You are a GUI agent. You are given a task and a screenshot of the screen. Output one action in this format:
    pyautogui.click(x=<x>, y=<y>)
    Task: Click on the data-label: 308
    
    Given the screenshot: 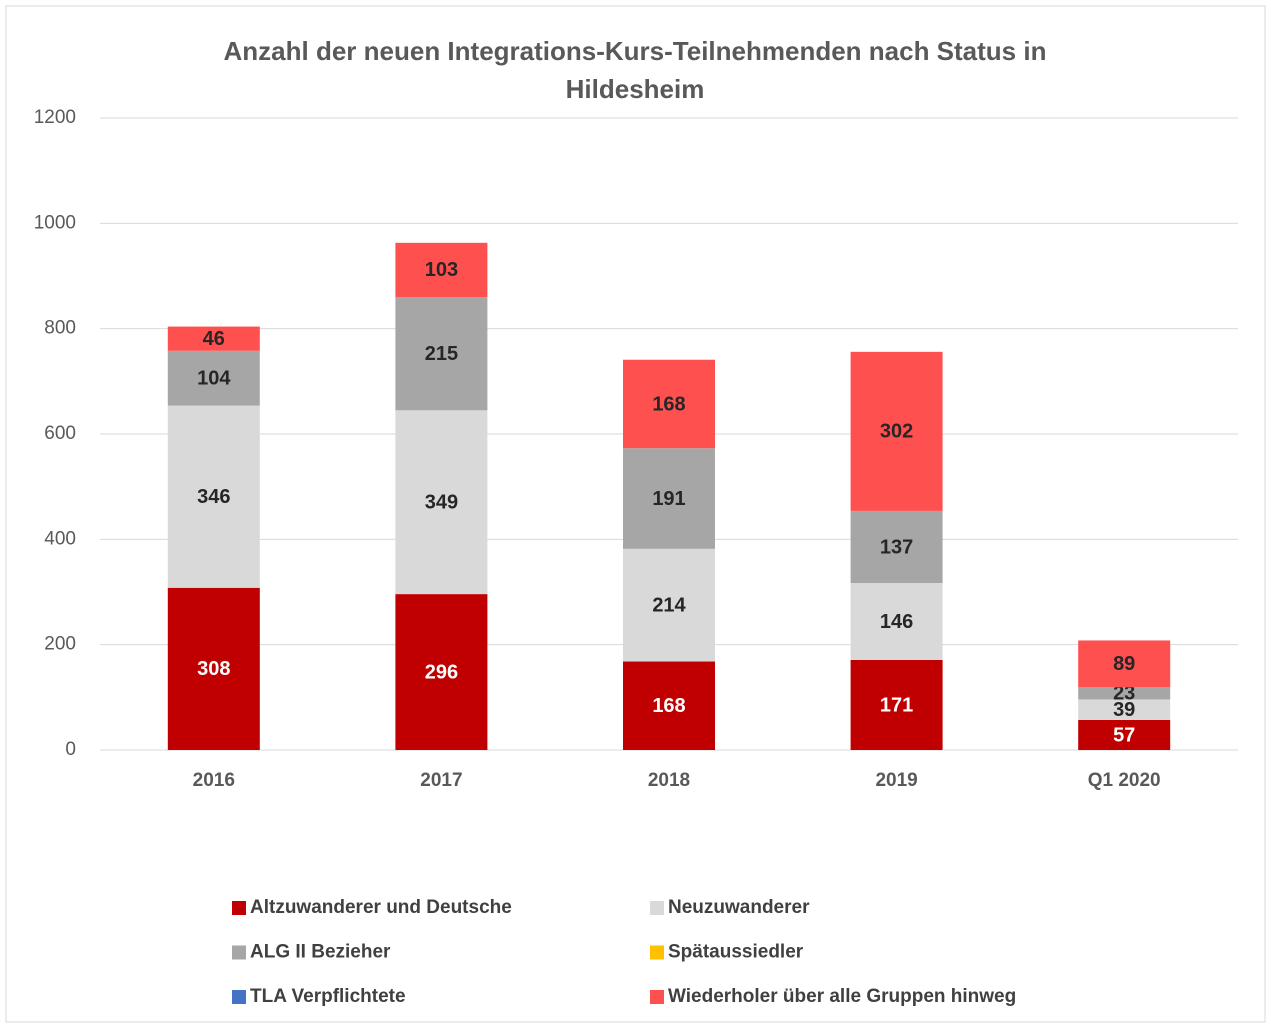 What is the action you would take?
    pyautogui.click(x=213, y=669)
    